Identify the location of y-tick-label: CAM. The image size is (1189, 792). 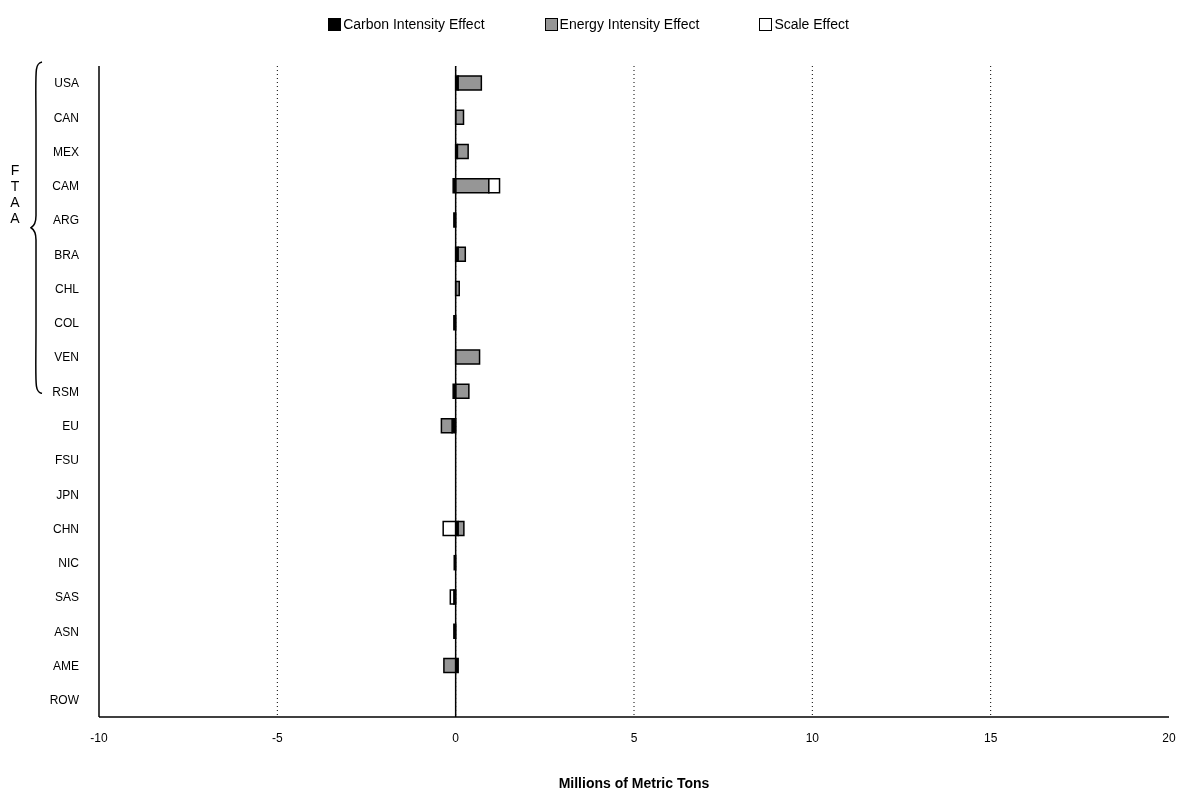
(65, 186).